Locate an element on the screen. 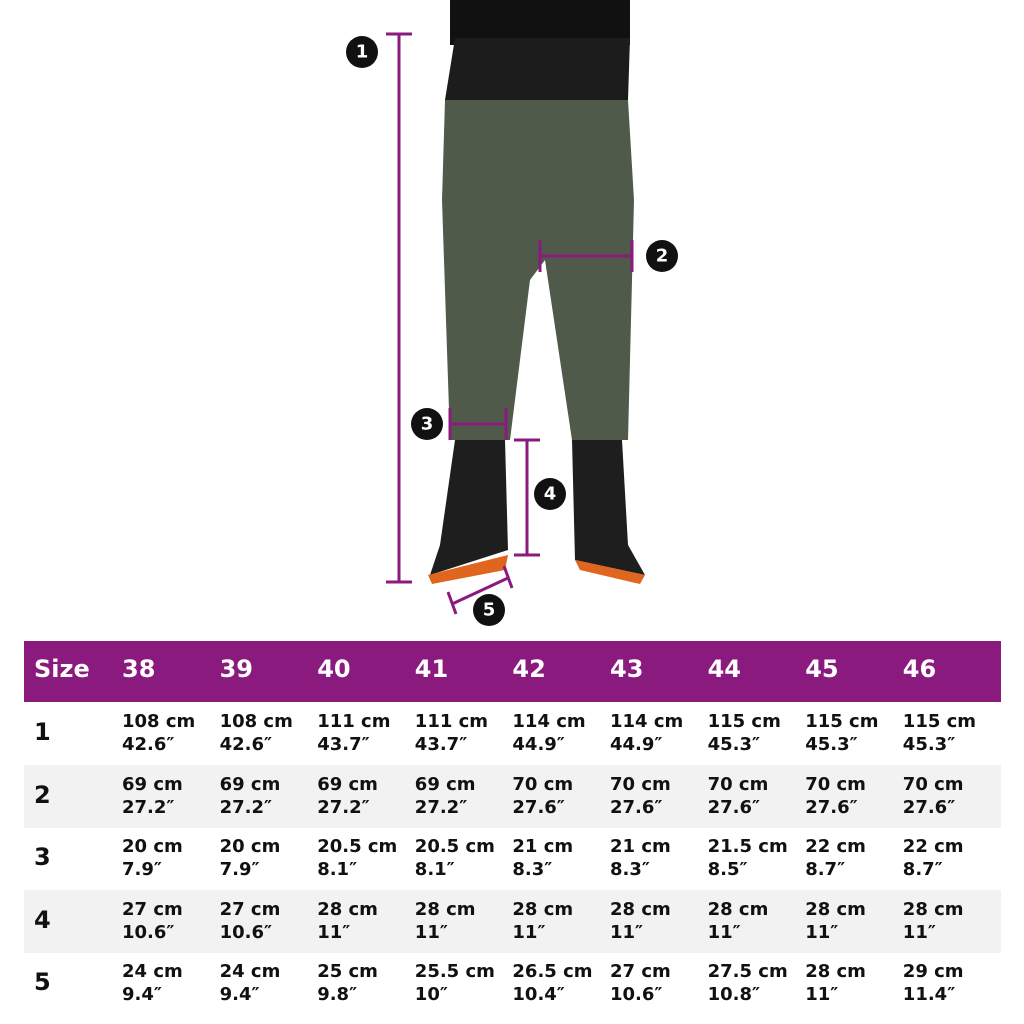 The width and height of the screenshot is (1024, 1024). table-cell: 21.5 cm 8.5″ is located at coordinates (748, 858).